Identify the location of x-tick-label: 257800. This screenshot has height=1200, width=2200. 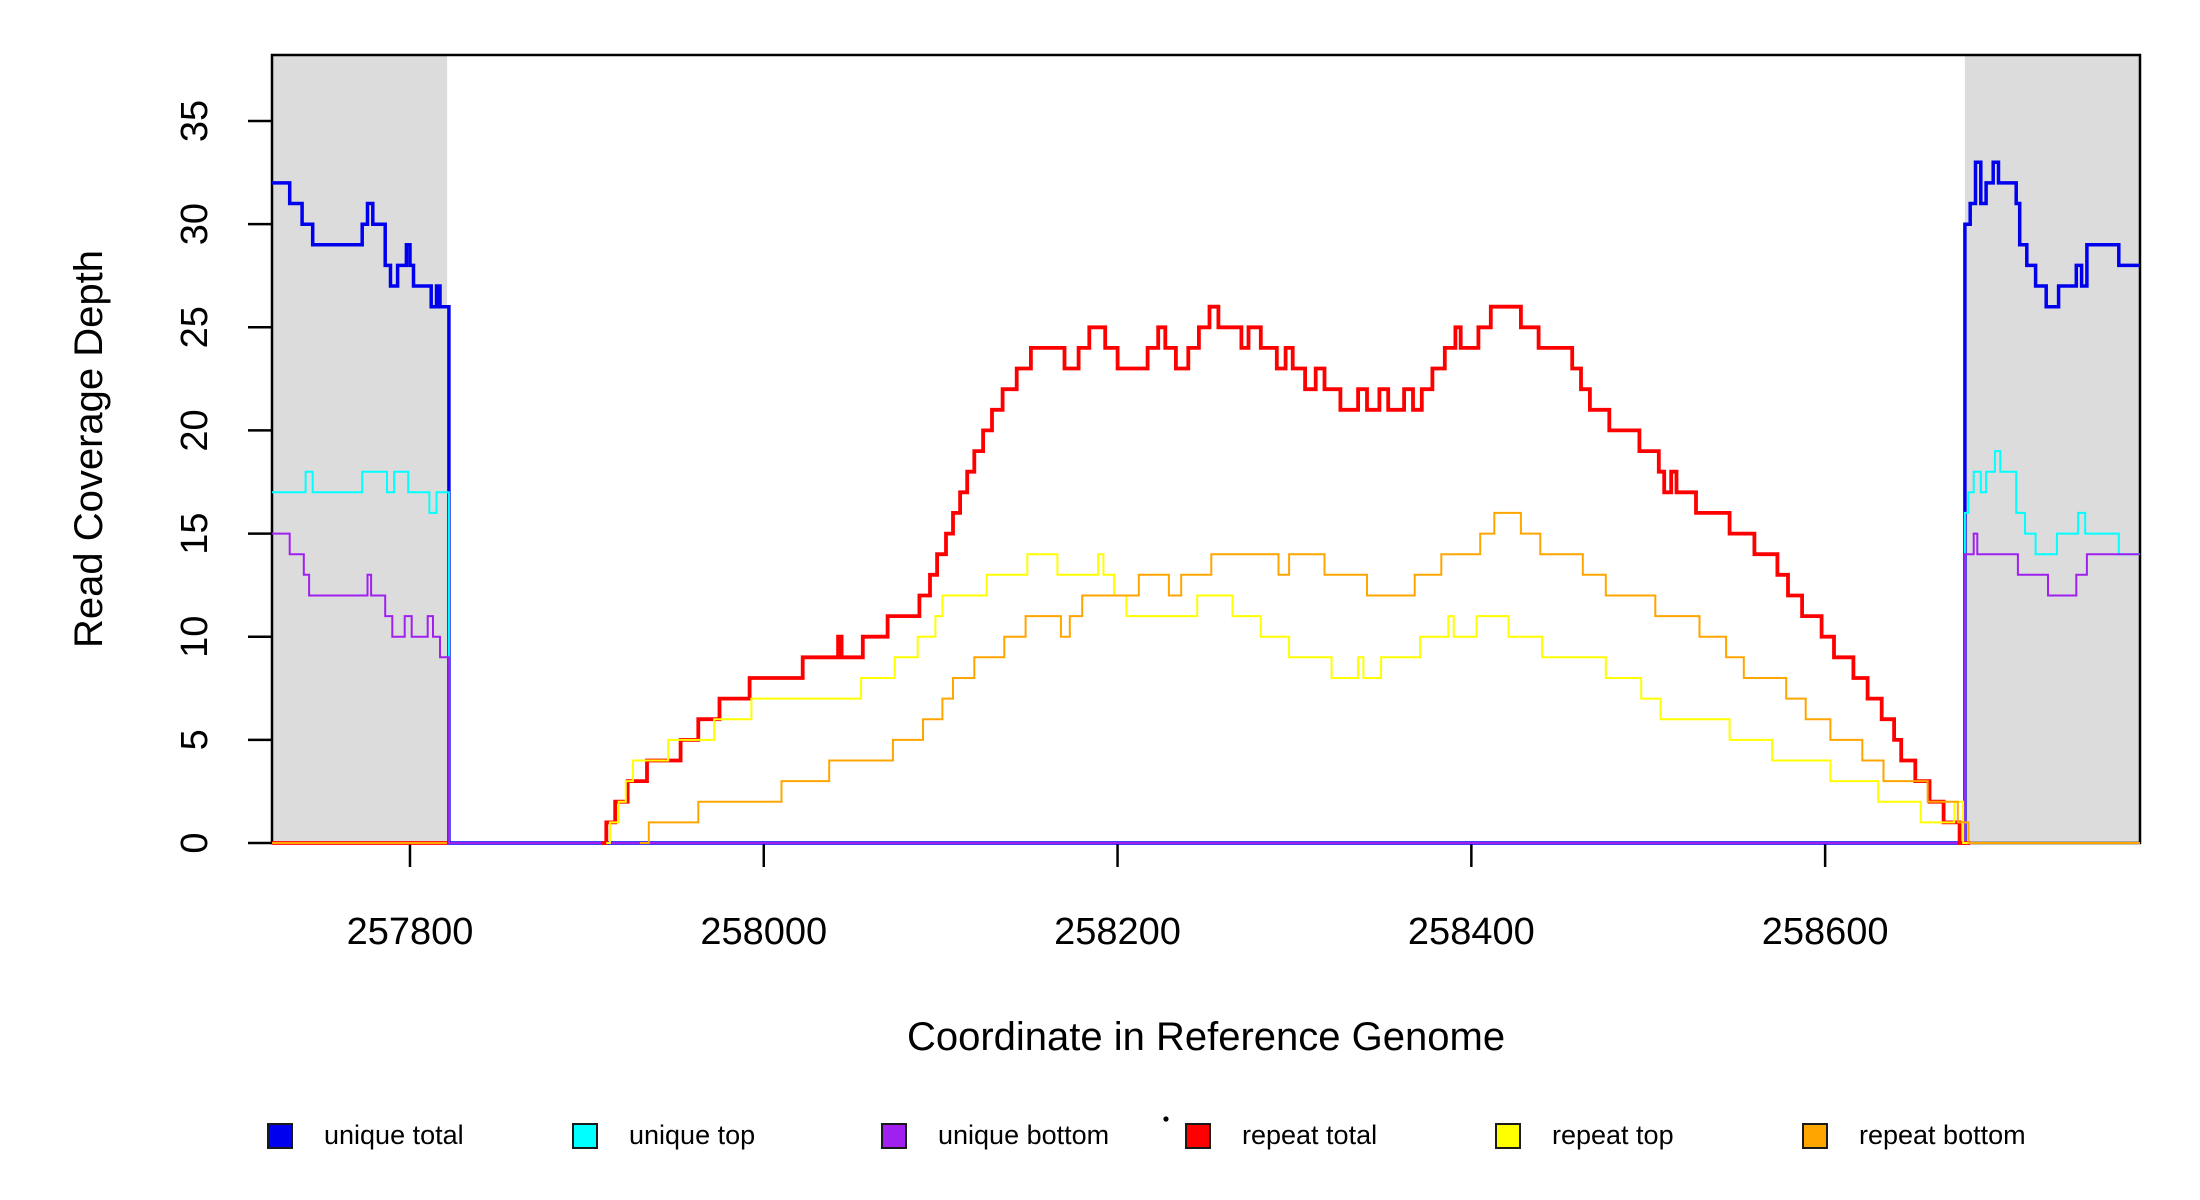
(410, 932).